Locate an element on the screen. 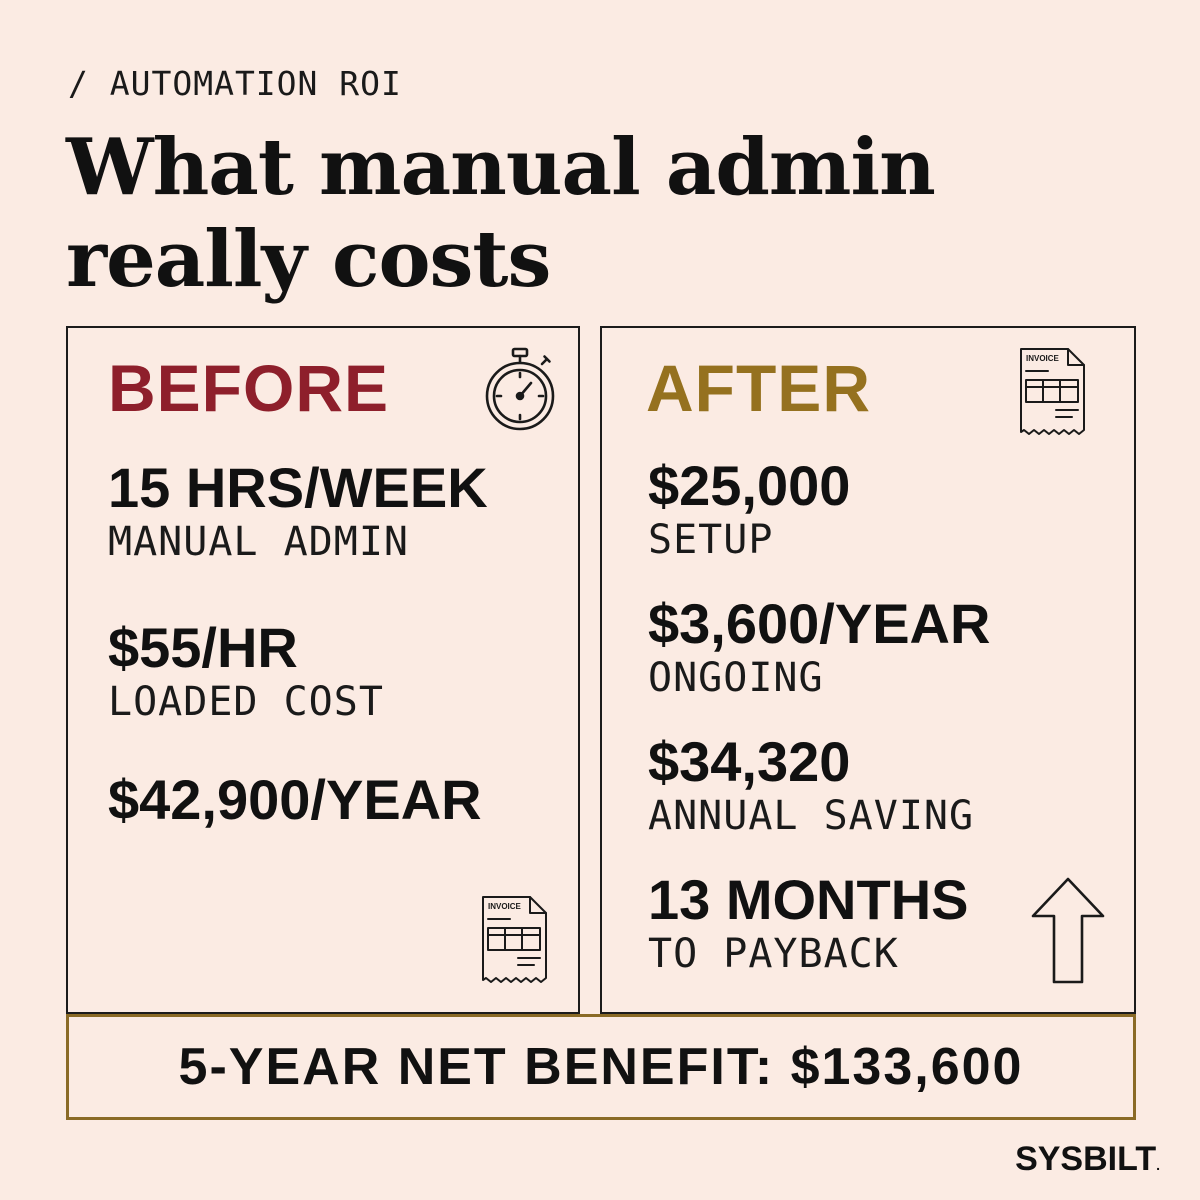 This screenshot has width=1200, height=1200. after-stat-label: ONGOING is located at coordinates (736, 678).